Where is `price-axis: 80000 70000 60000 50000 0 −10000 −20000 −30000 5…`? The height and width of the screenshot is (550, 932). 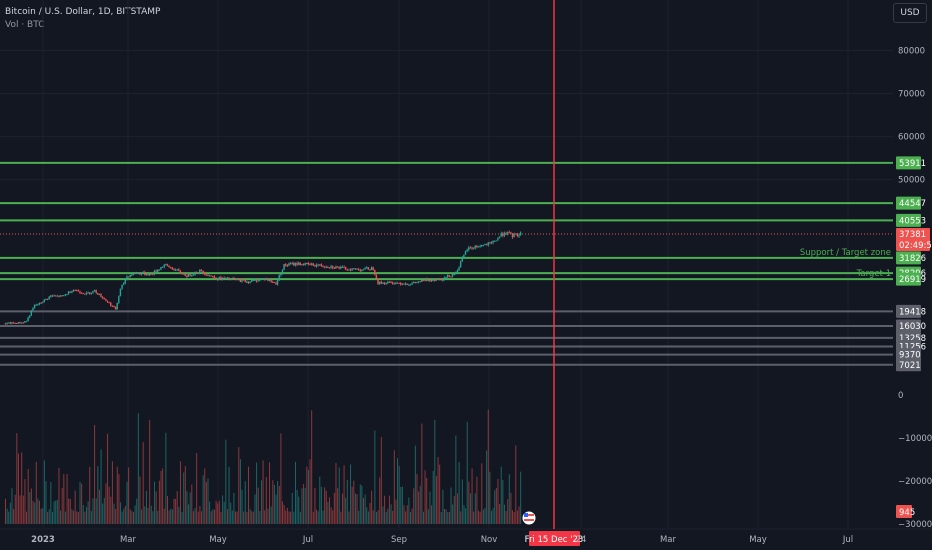
price-axis: 80000 70000 60000 50000 0 −10000 −20000 −30000 5… is located at coordinates (914, 288).